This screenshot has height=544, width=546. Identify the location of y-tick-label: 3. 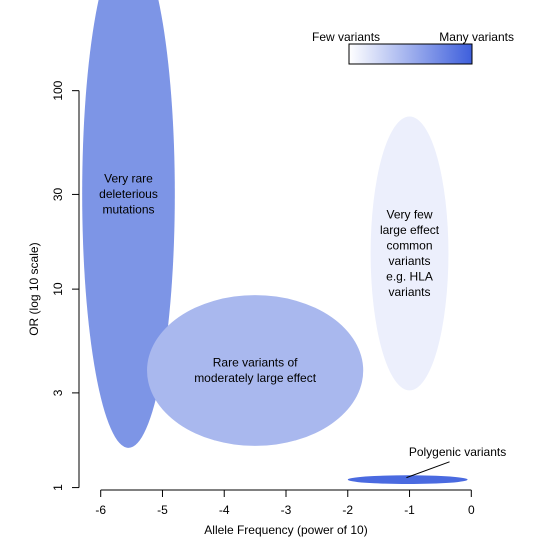
(58, 392).